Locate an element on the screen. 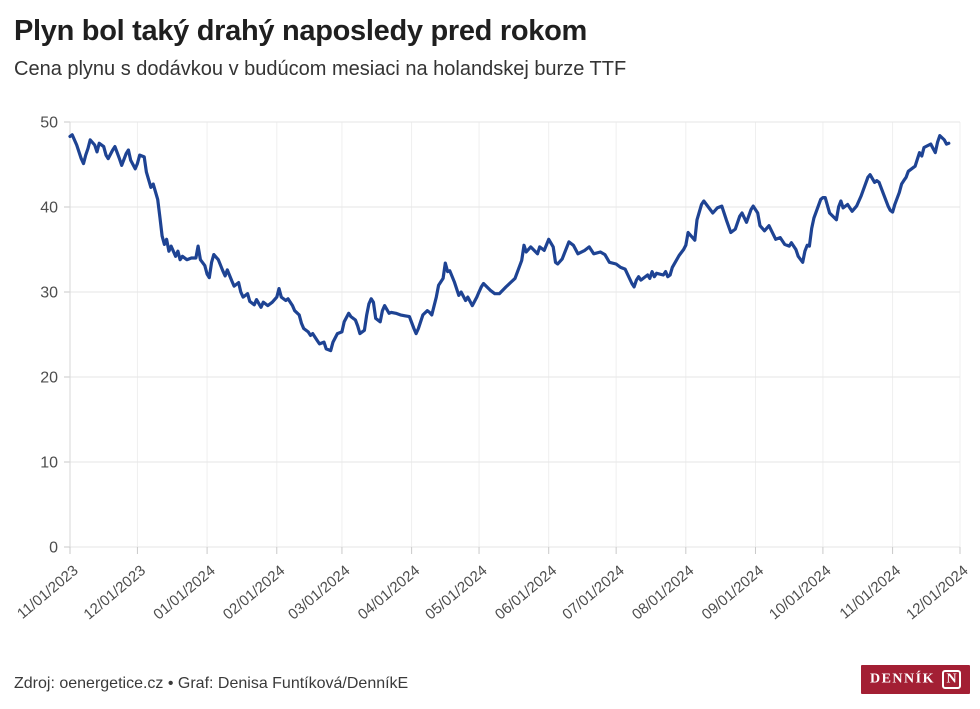 Image resolution: width=980 pixels, height=709 pixels. y-axis-label: 30 is located at coordinates (49, 293).